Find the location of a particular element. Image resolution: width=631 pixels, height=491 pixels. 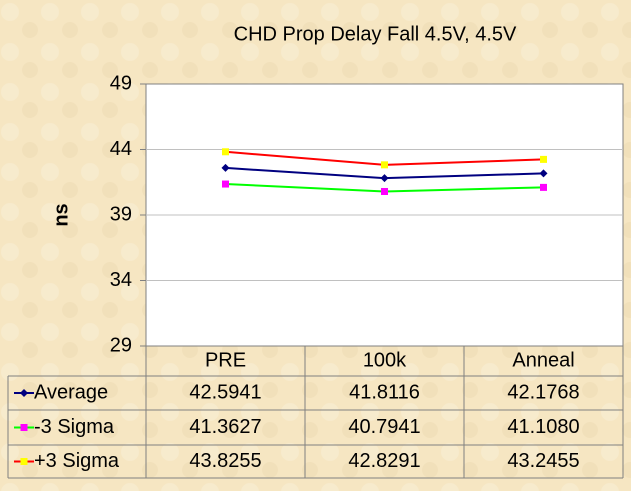

table-value: 41.8116 is located at coordinates (384, 392).